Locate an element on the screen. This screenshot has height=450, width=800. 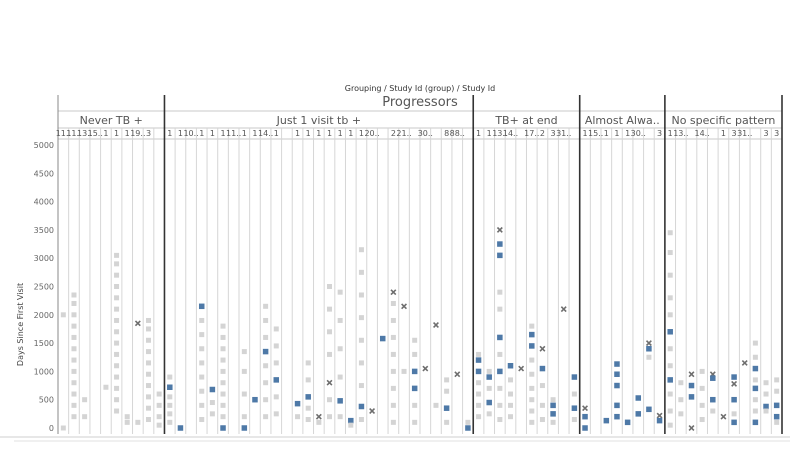
column-label: 13.. is located at coordinates (499, 133).